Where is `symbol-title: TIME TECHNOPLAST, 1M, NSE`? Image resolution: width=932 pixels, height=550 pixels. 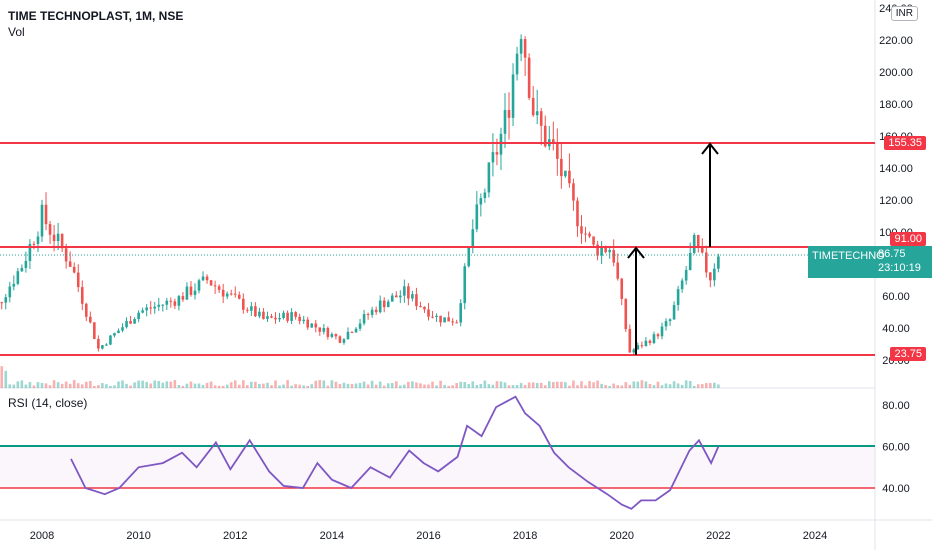 symbol-title: TIME TECHNOPLAST, 1M, NSE is located at coordinates (96, 16).